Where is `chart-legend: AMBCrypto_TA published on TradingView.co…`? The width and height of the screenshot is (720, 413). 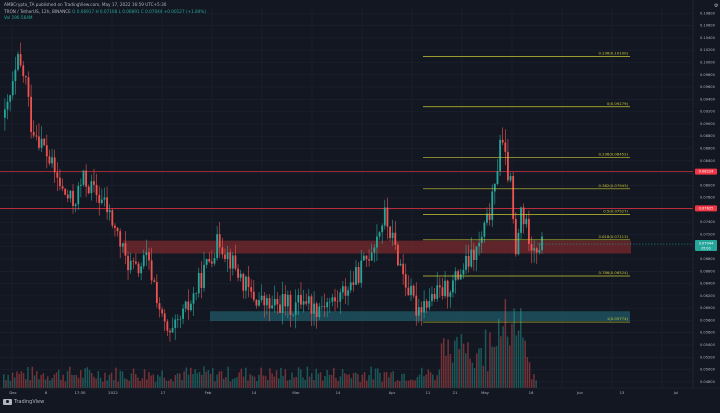
chart-legend: AMBCrypto_TA published on TradingView.co… is located at coordinates (105, 12).